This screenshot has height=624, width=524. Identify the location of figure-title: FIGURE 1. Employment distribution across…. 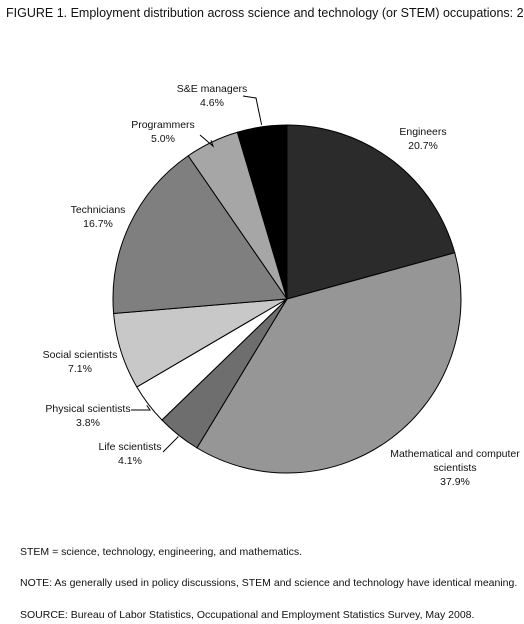
(265, 13).